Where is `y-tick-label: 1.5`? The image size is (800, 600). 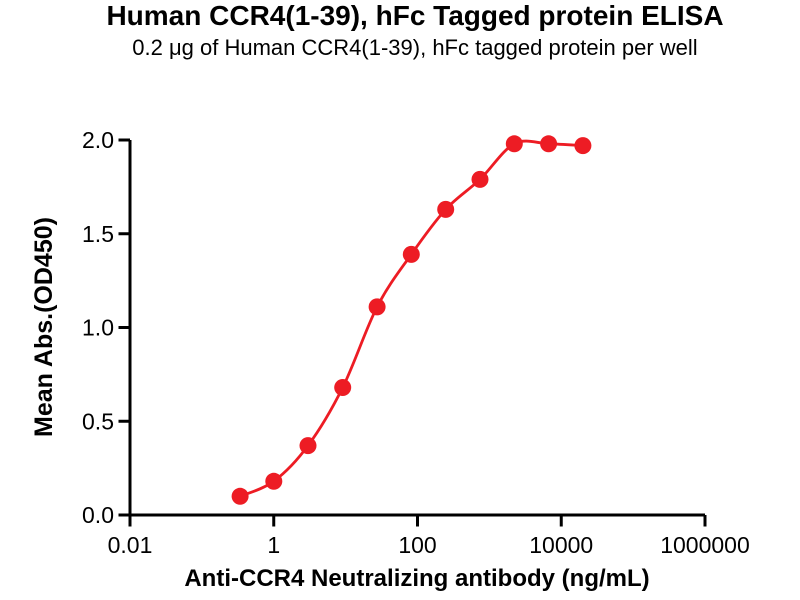
y-tick-label: 1.5 is located at coordinates (98, 234).